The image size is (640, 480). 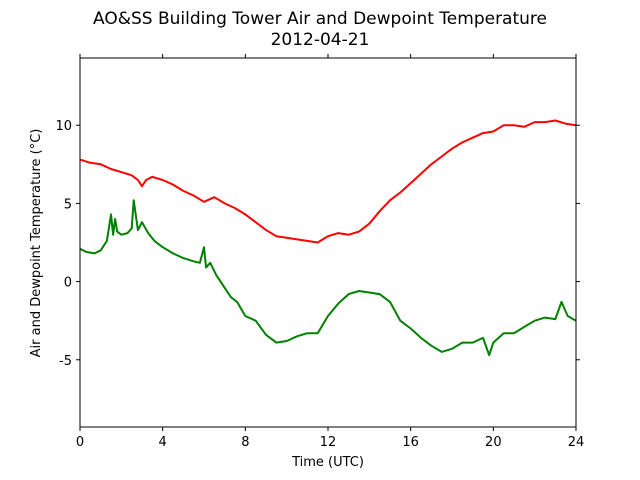 I want to click on y-tick-label: 5, so click(x=68, y=204).